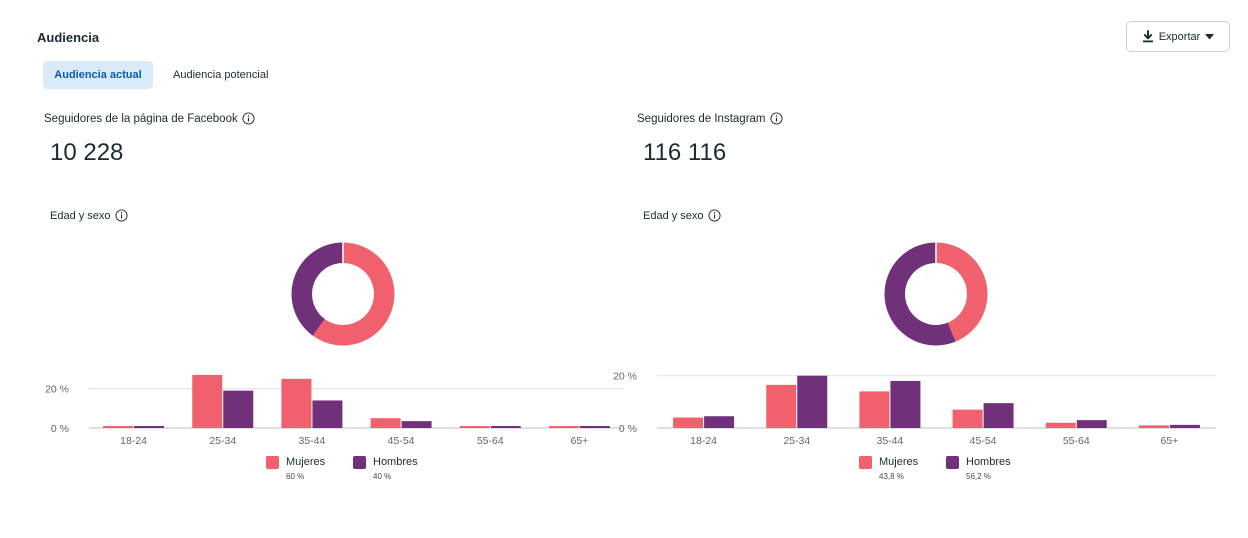  I want to click on instagram-age-gender-label-text: Edad y sexo, so click(673, 215).